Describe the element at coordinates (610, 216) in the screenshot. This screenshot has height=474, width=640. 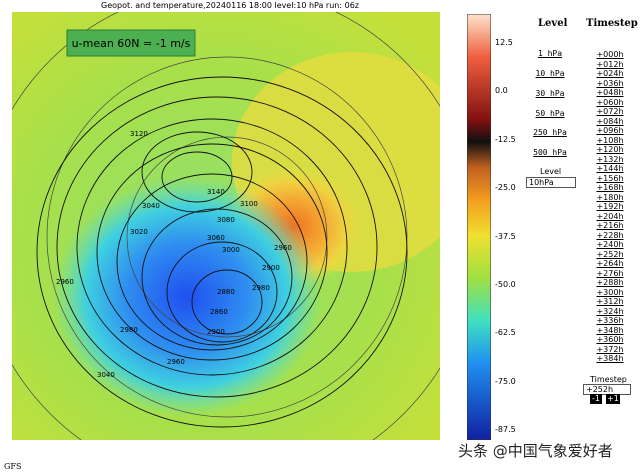
I see `timestep-link: +204h` at that location.